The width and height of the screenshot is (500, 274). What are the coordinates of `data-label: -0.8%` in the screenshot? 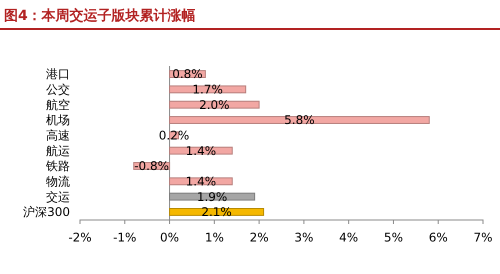 It's located at (152, 166).